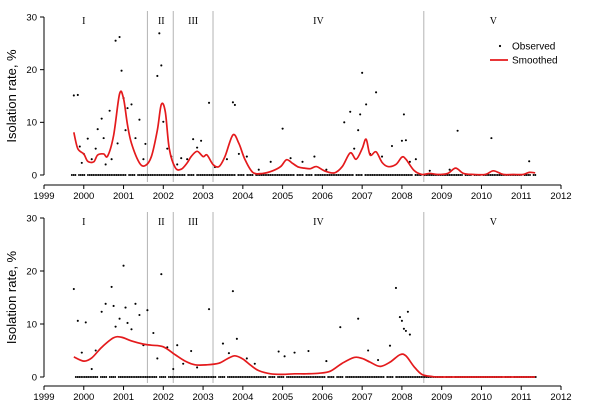  Describe the element at coordinates (203, 394) in the screenshot. I see `x-tick: 2003` at that location.